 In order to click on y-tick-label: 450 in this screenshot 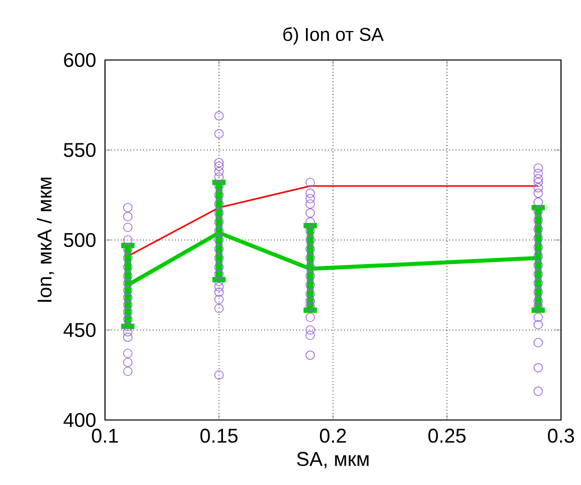, I will do `click(80, 330)`.